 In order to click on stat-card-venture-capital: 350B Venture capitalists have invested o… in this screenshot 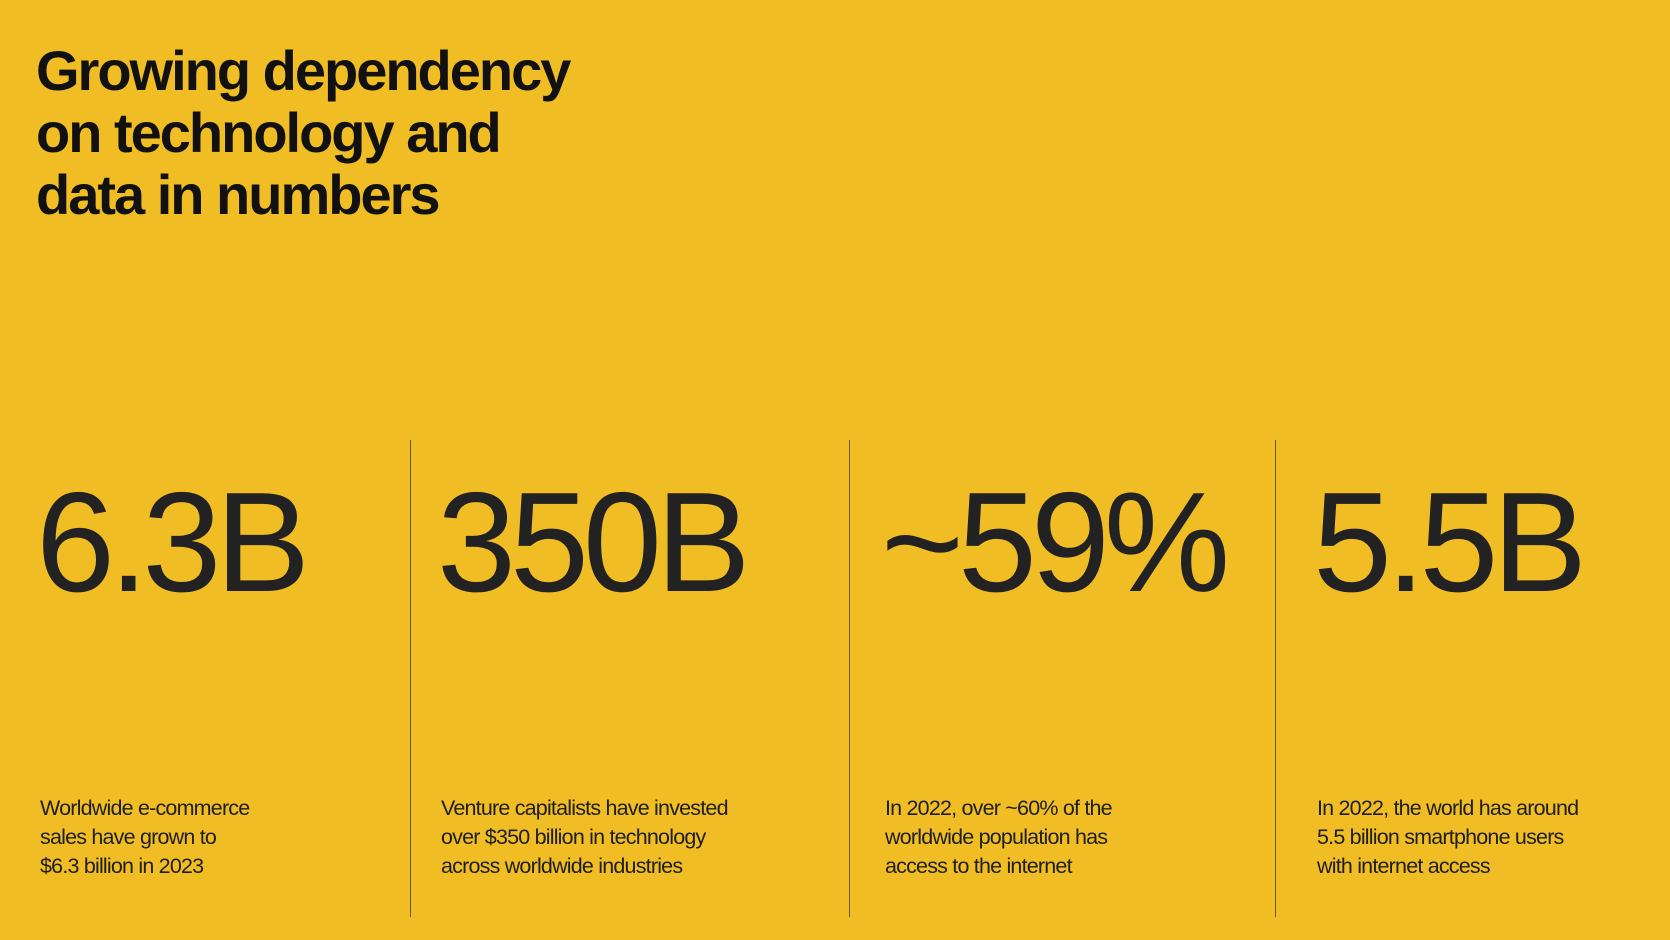, I will do `click(637, 678)`.